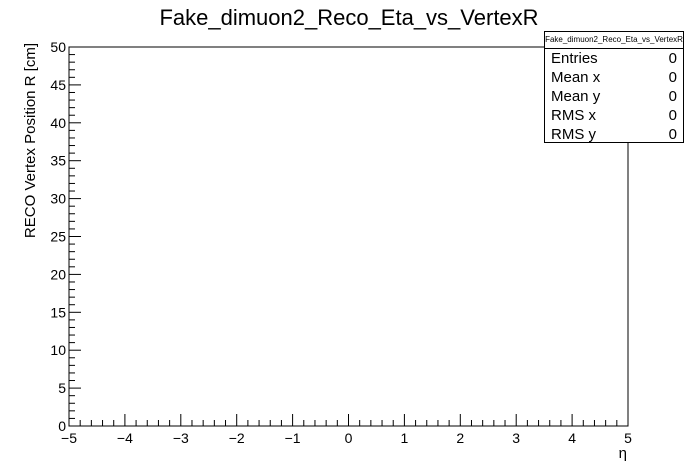 This screenshot has height=474, width=698. Describe the element at coordinates (460, 438) in the screenshot. I see `x-tick-label: 2` at that location.